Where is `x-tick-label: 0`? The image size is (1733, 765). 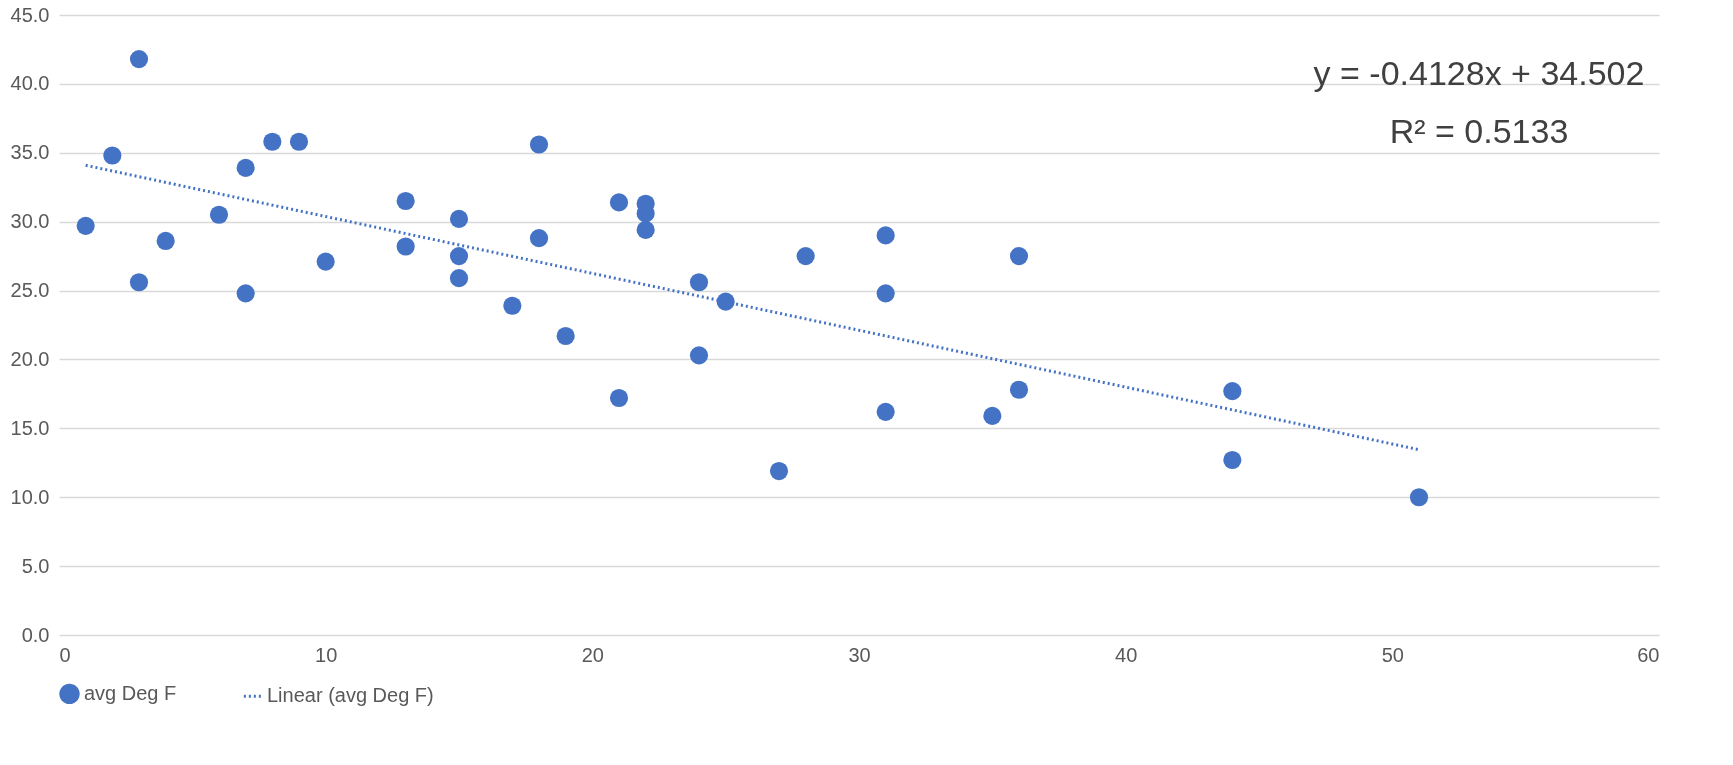
x-tick-label: 0 is located at coordinates (65, 654).